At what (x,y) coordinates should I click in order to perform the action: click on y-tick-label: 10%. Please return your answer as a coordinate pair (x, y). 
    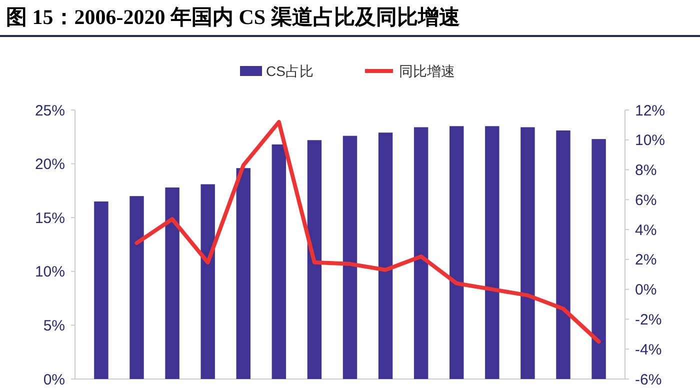
    Looking at the image, I should click on (49, 272).